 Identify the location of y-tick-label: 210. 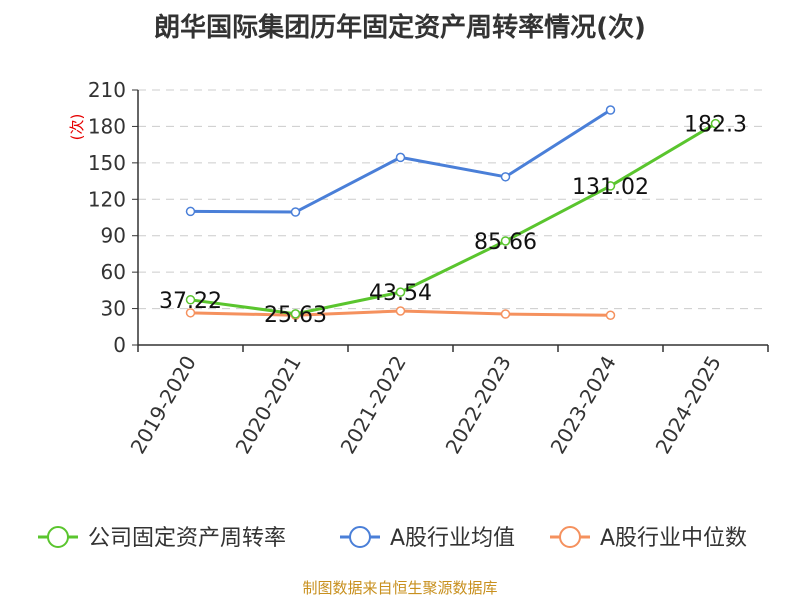
(107, 90).